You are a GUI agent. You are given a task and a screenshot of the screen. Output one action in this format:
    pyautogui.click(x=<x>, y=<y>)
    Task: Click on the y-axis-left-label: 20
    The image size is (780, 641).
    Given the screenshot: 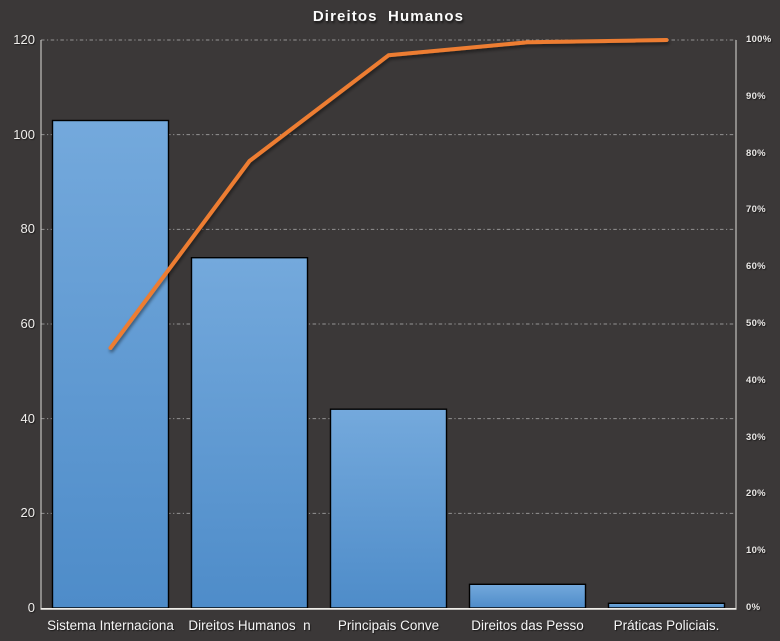 What is the action you would take?
    pyautogui.click(x=27, y=512)
    